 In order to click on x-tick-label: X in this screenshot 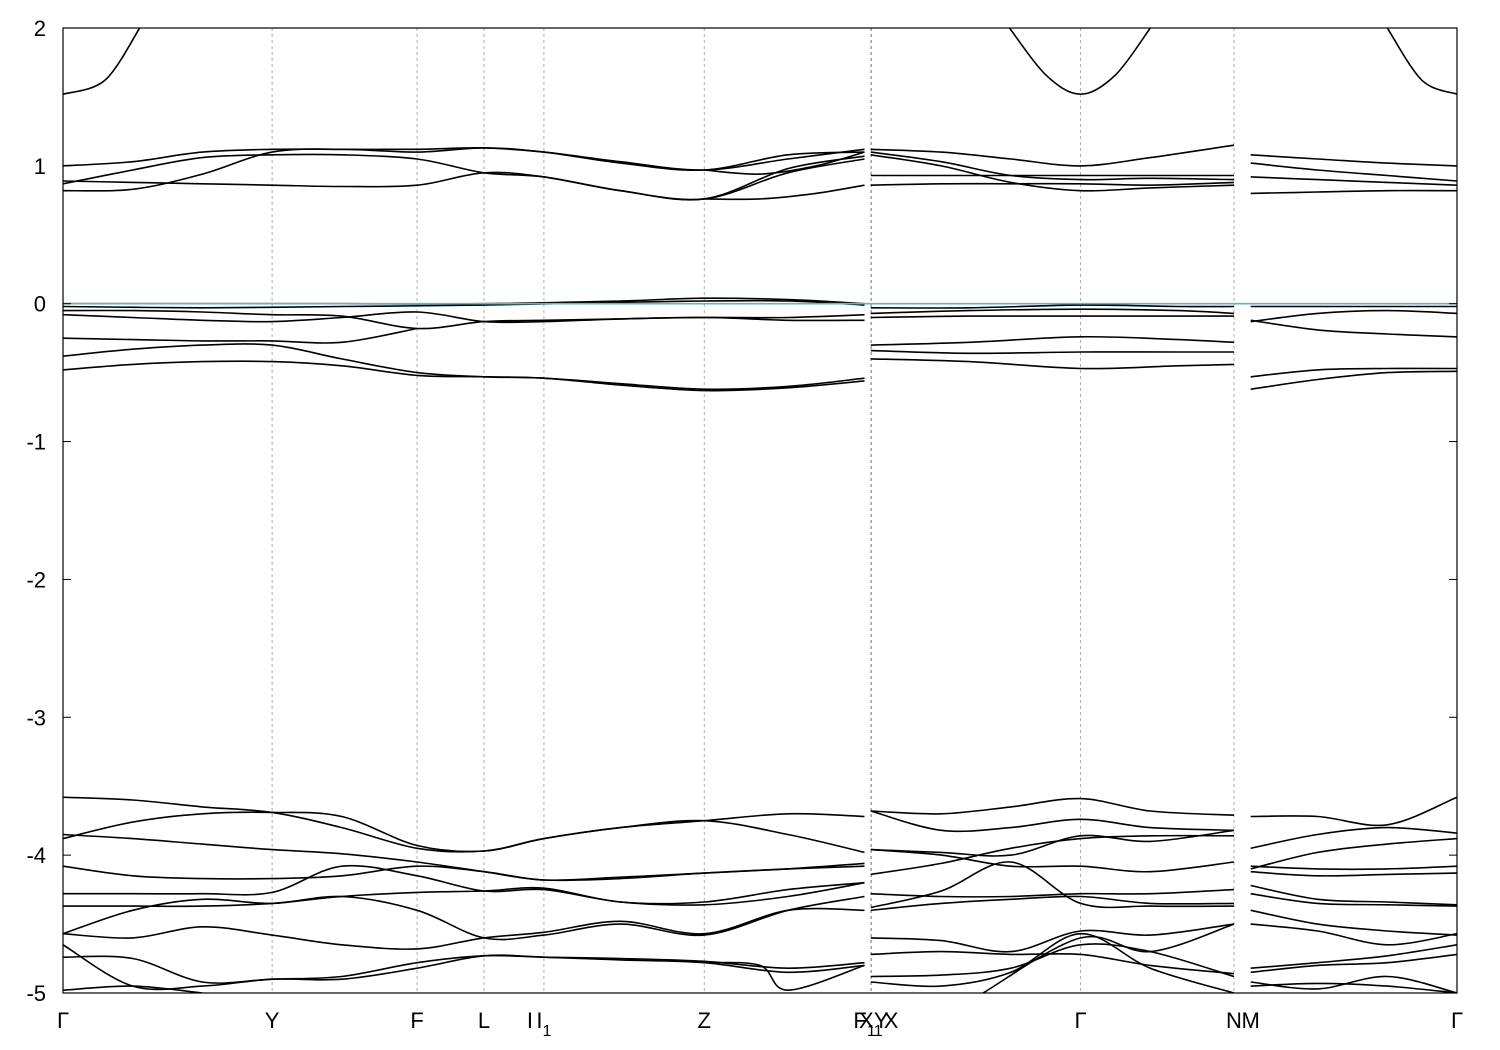, I will do `click(891, 1020)`.